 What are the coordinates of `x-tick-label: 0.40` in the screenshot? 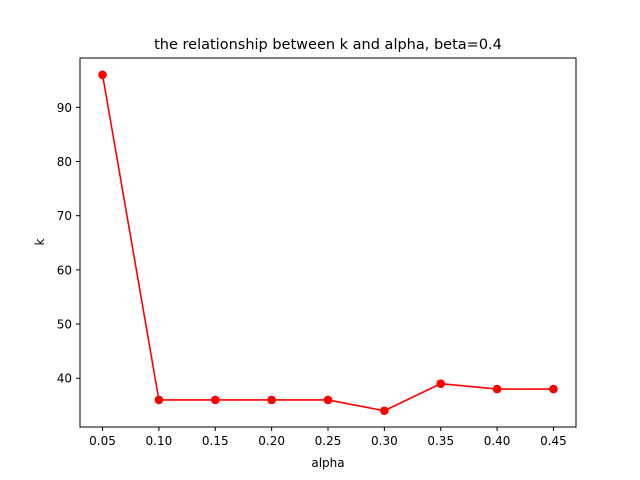 It's located at (497, 441).